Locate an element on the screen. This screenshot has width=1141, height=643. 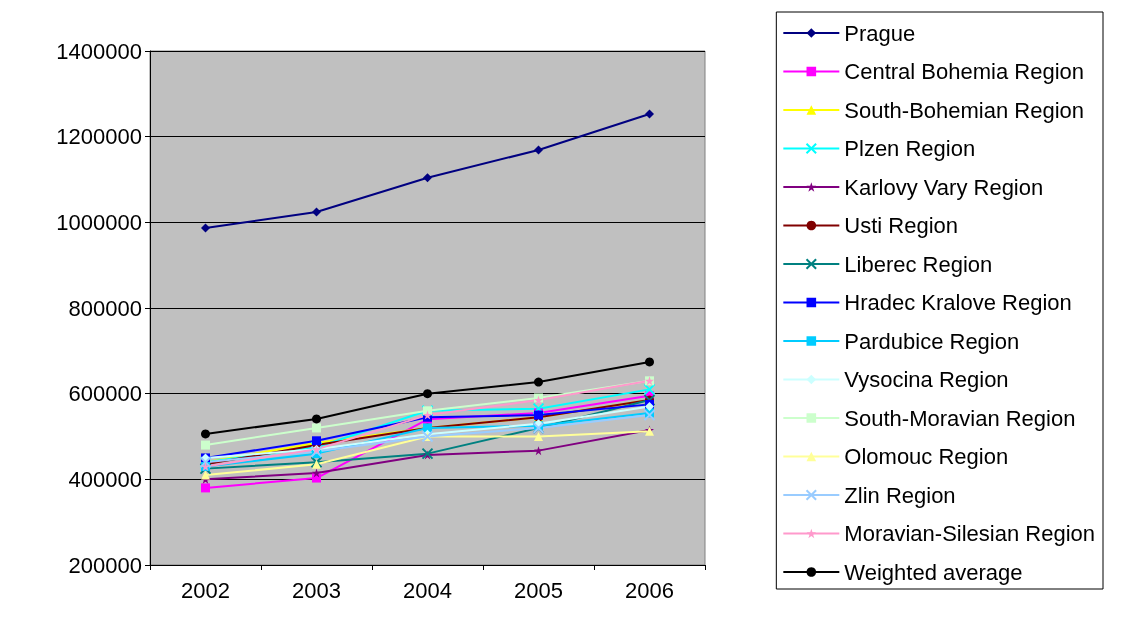
x-tick-label: 2002 is located at coordinates (205, 590).